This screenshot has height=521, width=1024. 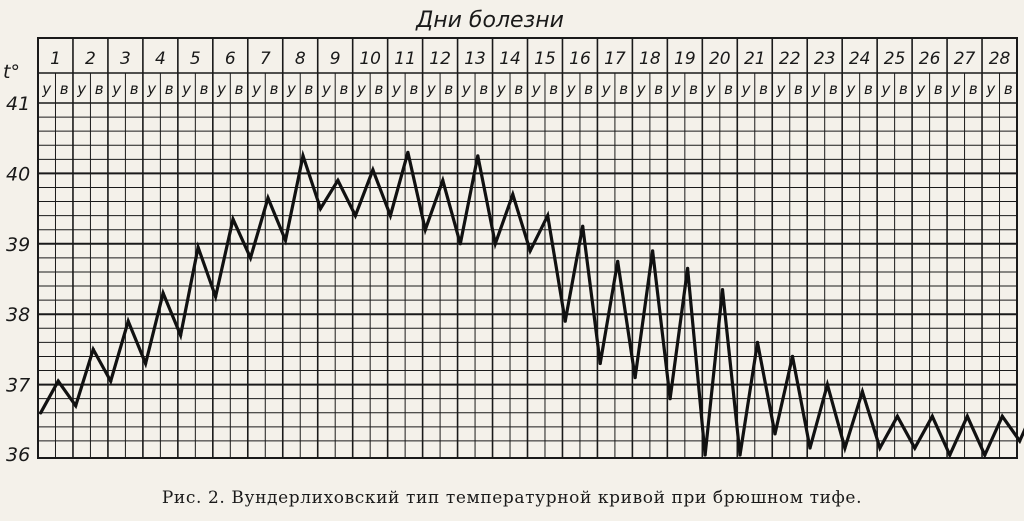 What do you see at coordinates (650, 59) in the screenshot?
I see `day-label: 18` at bounding box center [650, 59].